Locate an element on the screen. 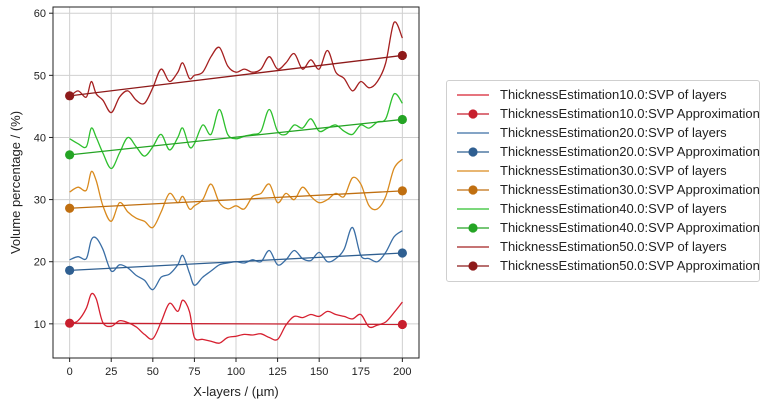 This screenshot has height=408, width=769. y-tick-label: 30 is located at coordinates (40, 201).